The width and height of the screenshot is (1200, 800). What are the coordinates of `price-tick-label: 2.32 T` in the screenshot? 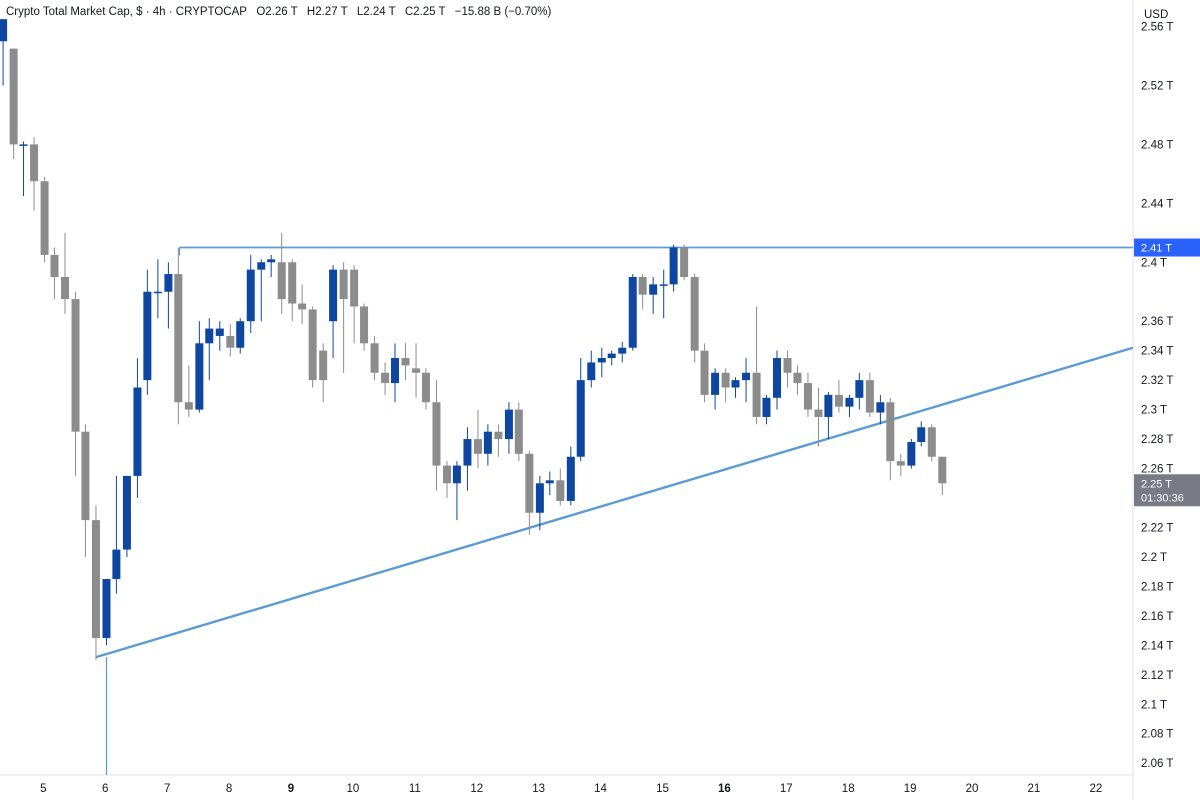 It's located at (1157, 381).